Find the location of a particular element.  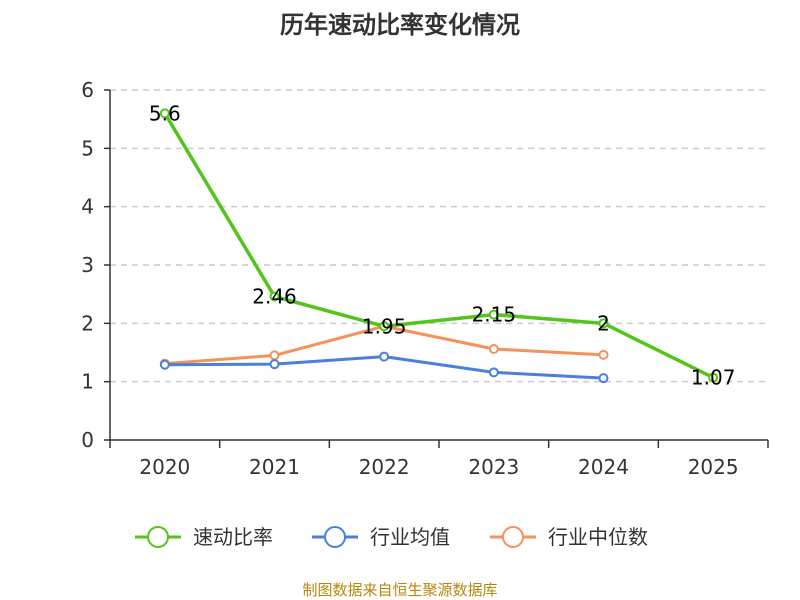

data-point-2-2023 is located at coordinates (493, 349).